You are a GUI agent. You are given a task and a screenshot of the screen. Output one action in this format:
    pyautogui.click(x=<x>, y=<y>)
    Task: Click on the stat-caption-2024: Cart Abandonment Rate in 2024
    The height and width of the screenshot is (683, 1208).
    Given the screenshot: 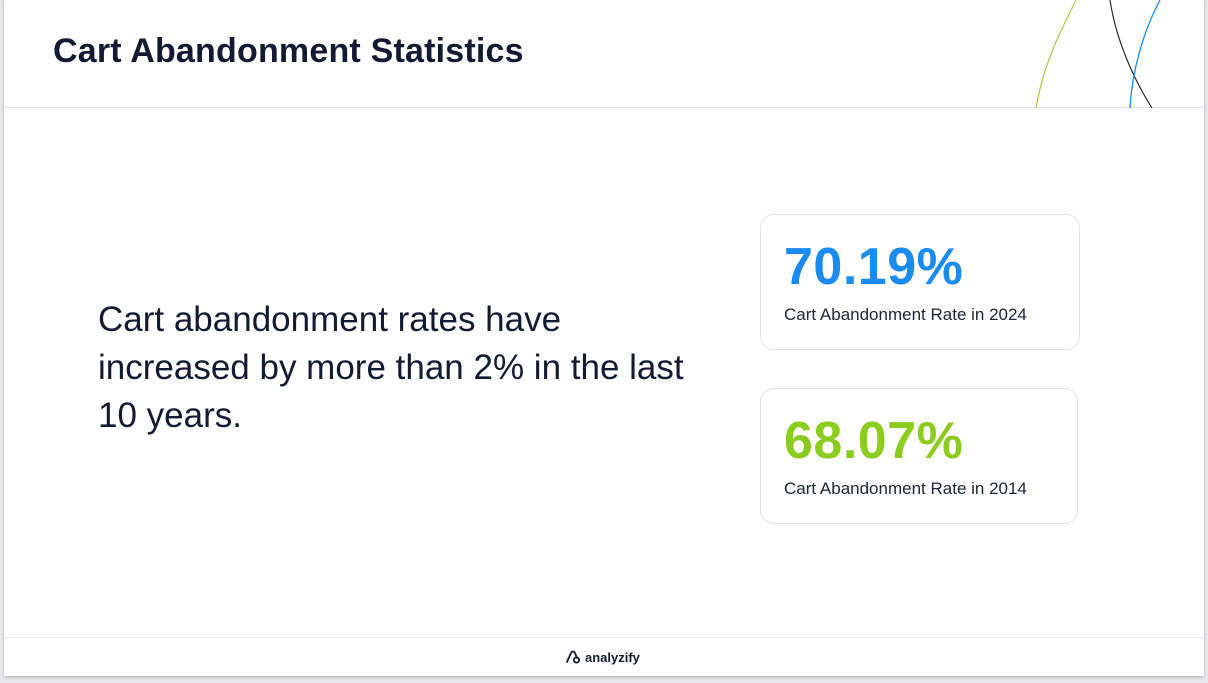 What is the action you would take?
    pyautogui.click(x=905, y=314)
    